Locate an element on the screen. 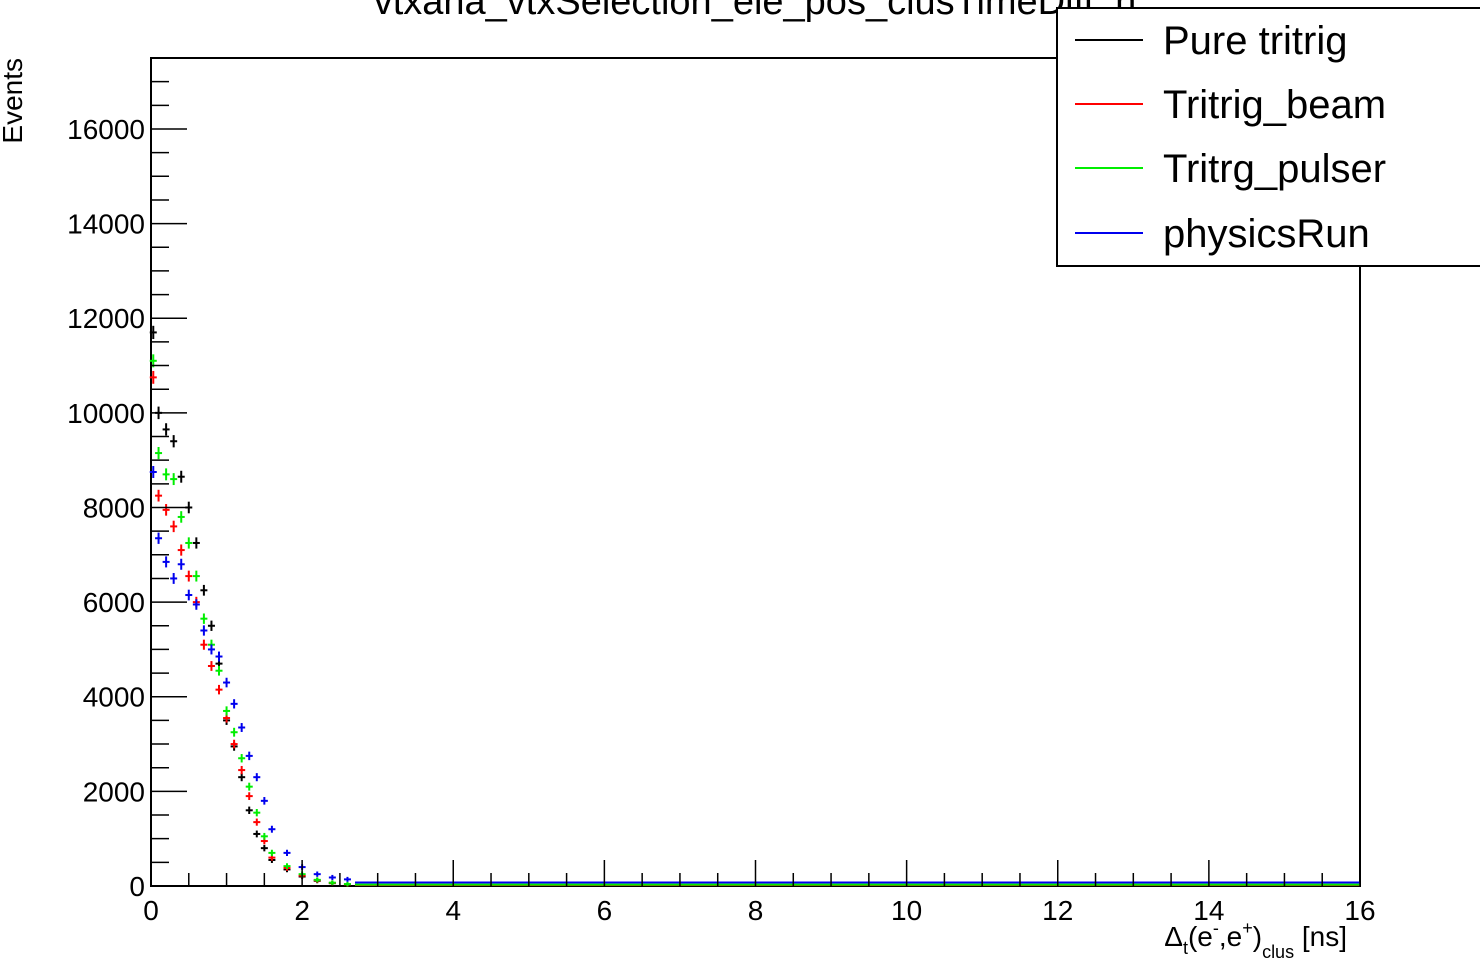 This screenshot has width=1480, height=965. legend-entry-physicsrun: physicsRun is located at coordinates (1222, 234).